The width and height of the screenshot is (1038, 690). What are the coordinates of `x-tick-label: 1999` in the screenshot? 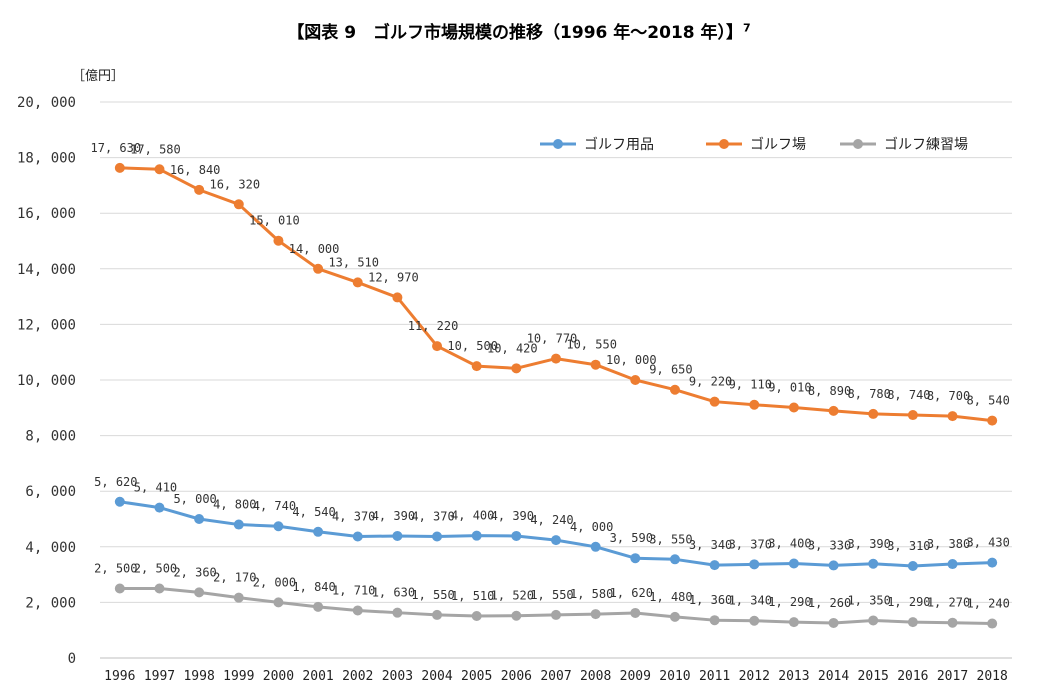 It's located at (238, 676).